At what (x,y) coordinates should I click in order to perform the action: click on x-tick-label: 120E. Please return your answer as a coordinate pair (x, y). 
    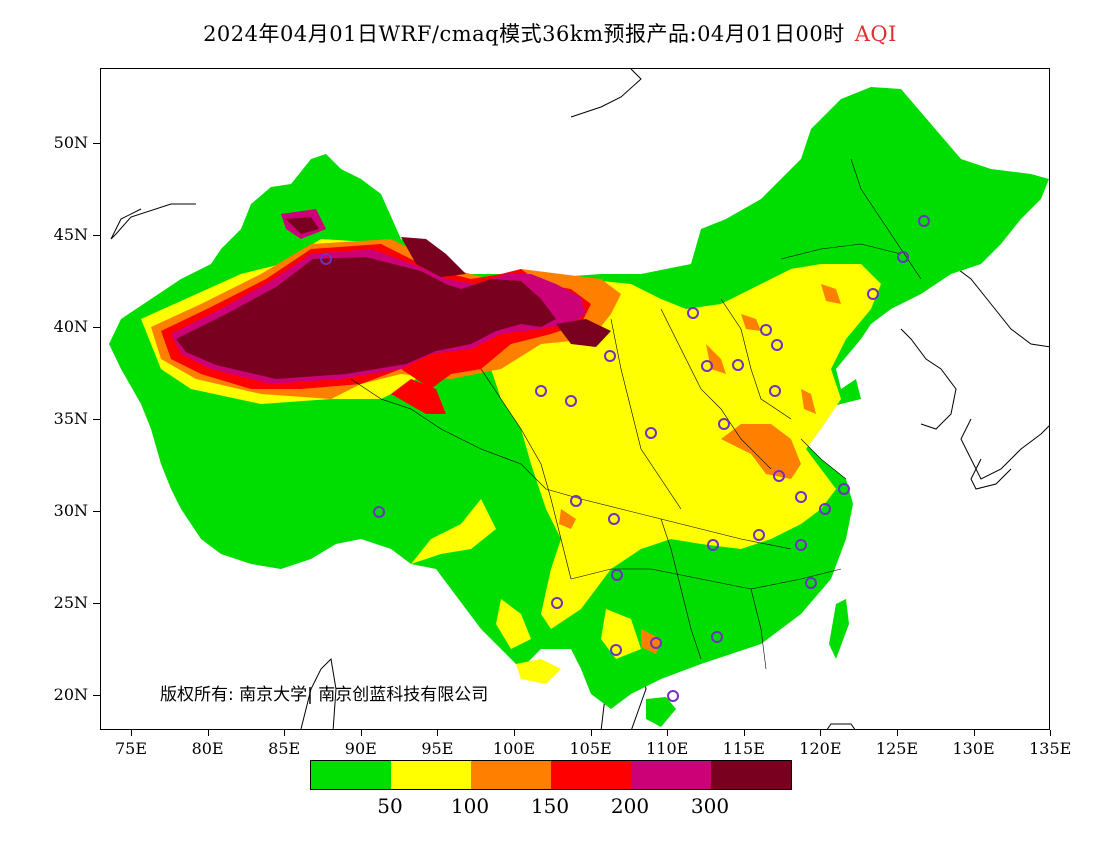
    Looking at the image, I should click on (820, 748).